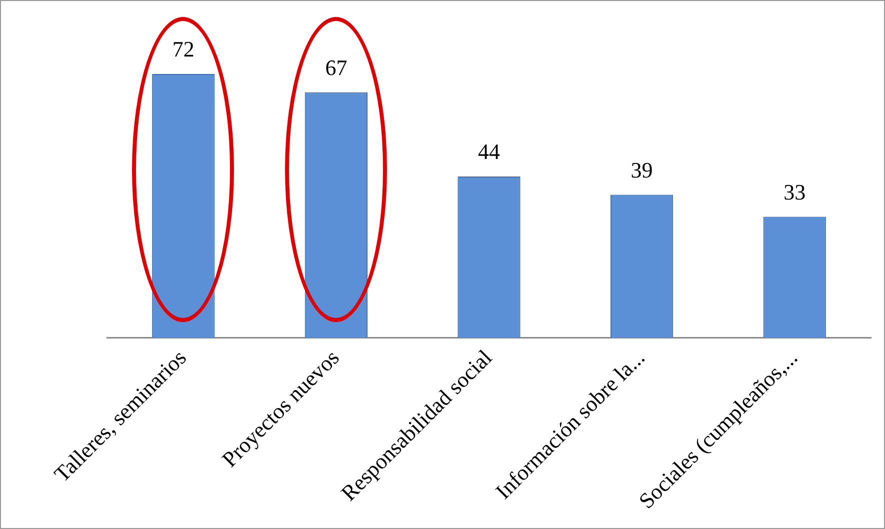  I want to click on data-label: 44, so click(489, 151).